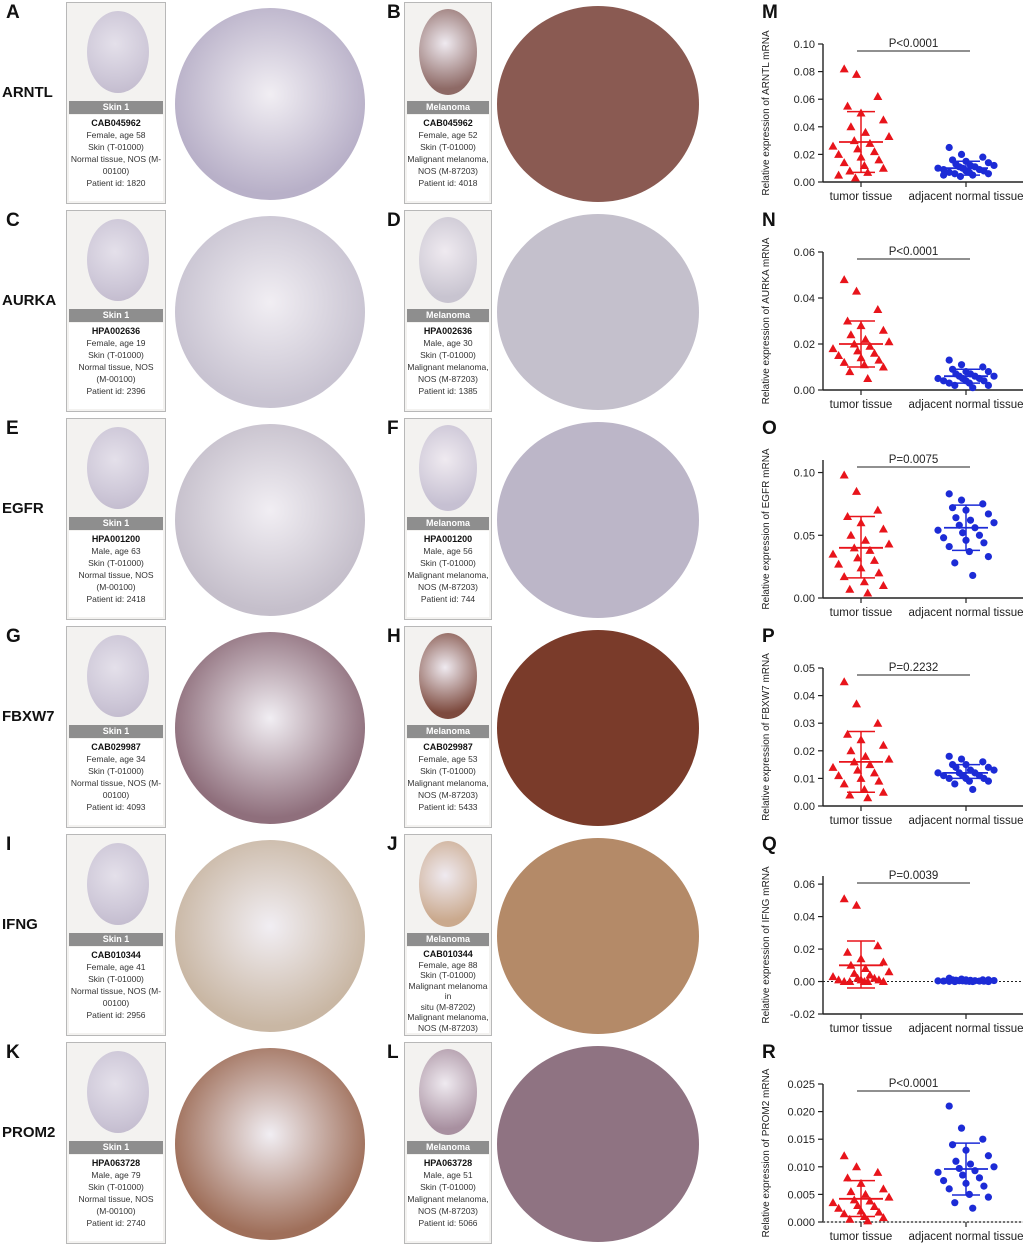 This screenshot has width=1031, height=1256. I want to click on tissue-info-line: Patient id: 2396, so click(116, 391).